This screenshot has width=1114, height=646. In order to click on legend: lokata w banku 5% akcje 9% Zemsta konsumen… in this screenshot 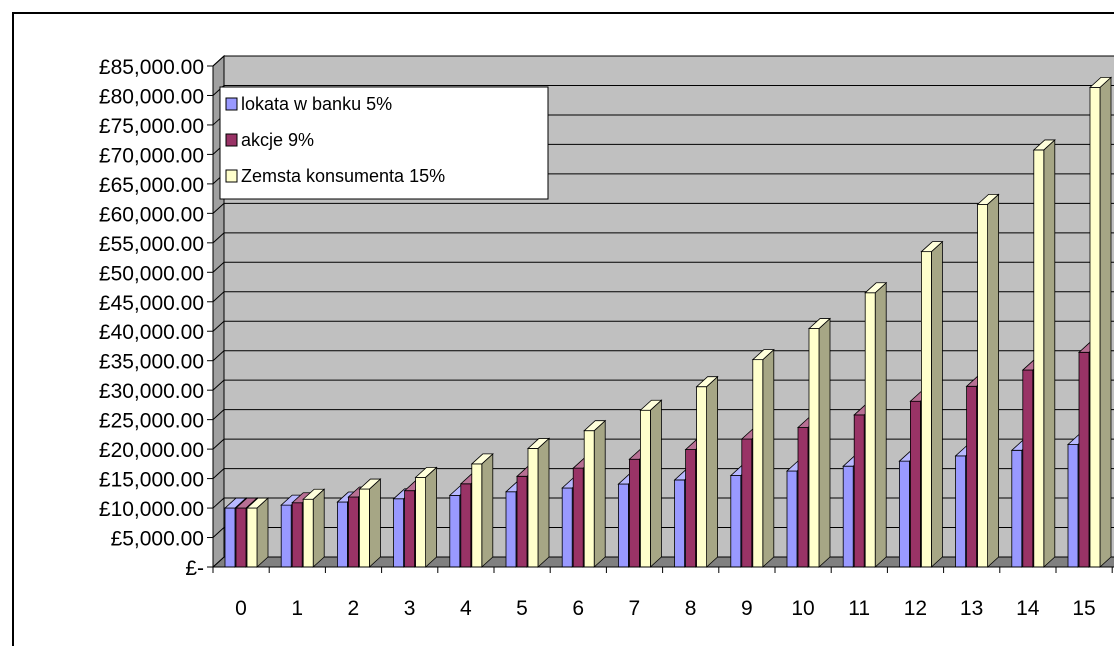, I will do `click(384, 143)`.